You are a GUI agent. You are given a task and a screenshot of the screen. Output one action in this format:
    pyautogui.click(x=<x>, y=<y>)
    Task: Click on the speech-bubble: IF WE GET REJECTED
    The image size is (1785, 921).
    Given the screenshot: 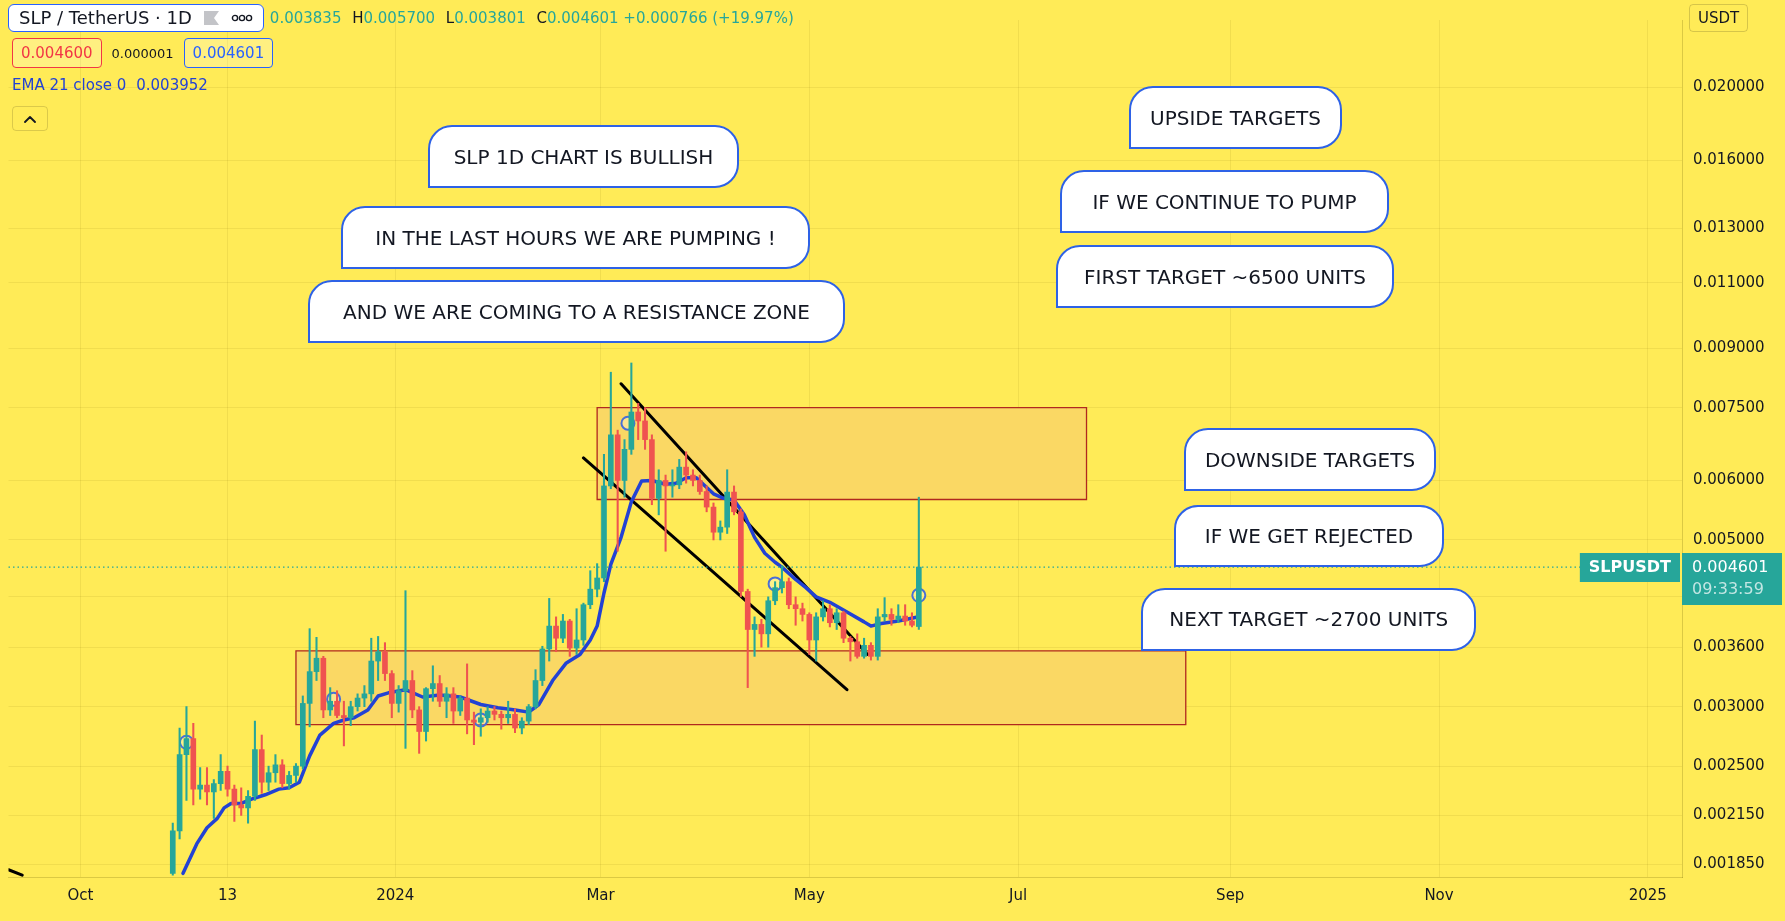 What is the action you would take?
    pyautogui.click(x=1309, y=536)
    